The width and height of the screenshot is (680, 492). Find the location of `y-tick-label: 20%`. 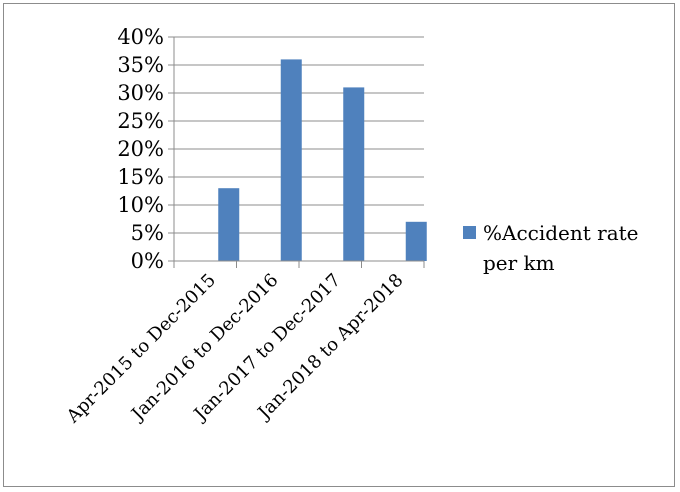

y-tick-label: 20% is located at coordinates (140, 149).